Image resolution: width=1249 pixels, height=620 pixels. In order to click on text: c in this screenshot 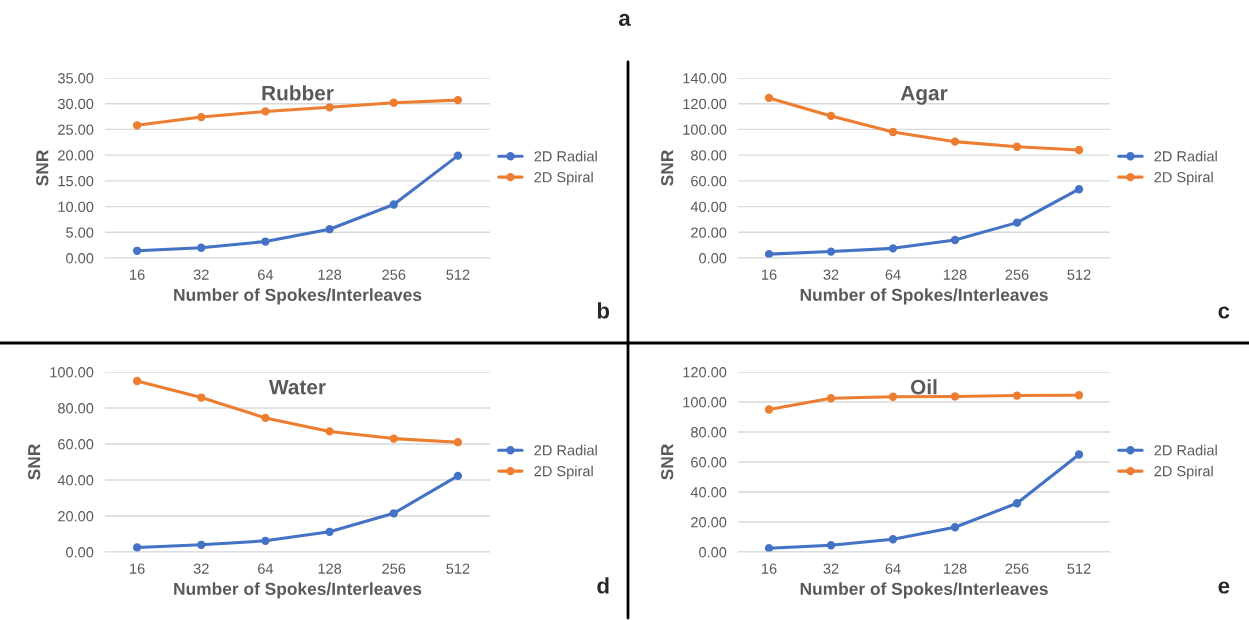, I will do `click(1224, 312)`.